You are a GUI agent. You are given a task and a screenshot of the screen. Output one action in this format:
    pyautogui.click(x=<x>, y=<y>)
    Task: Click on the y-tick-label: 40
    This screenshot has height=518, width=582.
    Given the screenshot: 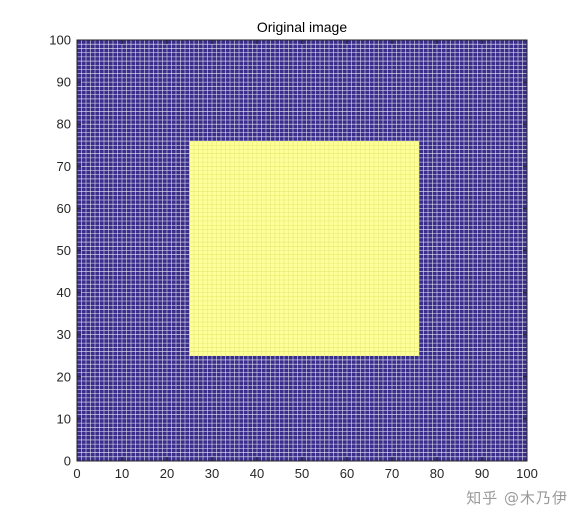 What is the action you would take?
    pyautogui.click(x=64, y=292)
    